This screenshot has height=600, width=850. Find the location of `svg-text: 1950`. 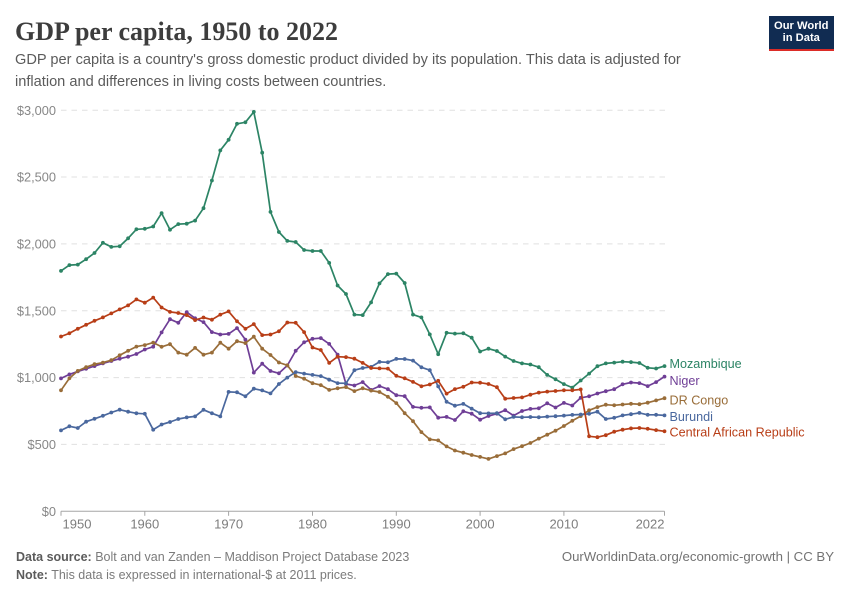

svg-text: 1950 is located at coordinates (77, 524).